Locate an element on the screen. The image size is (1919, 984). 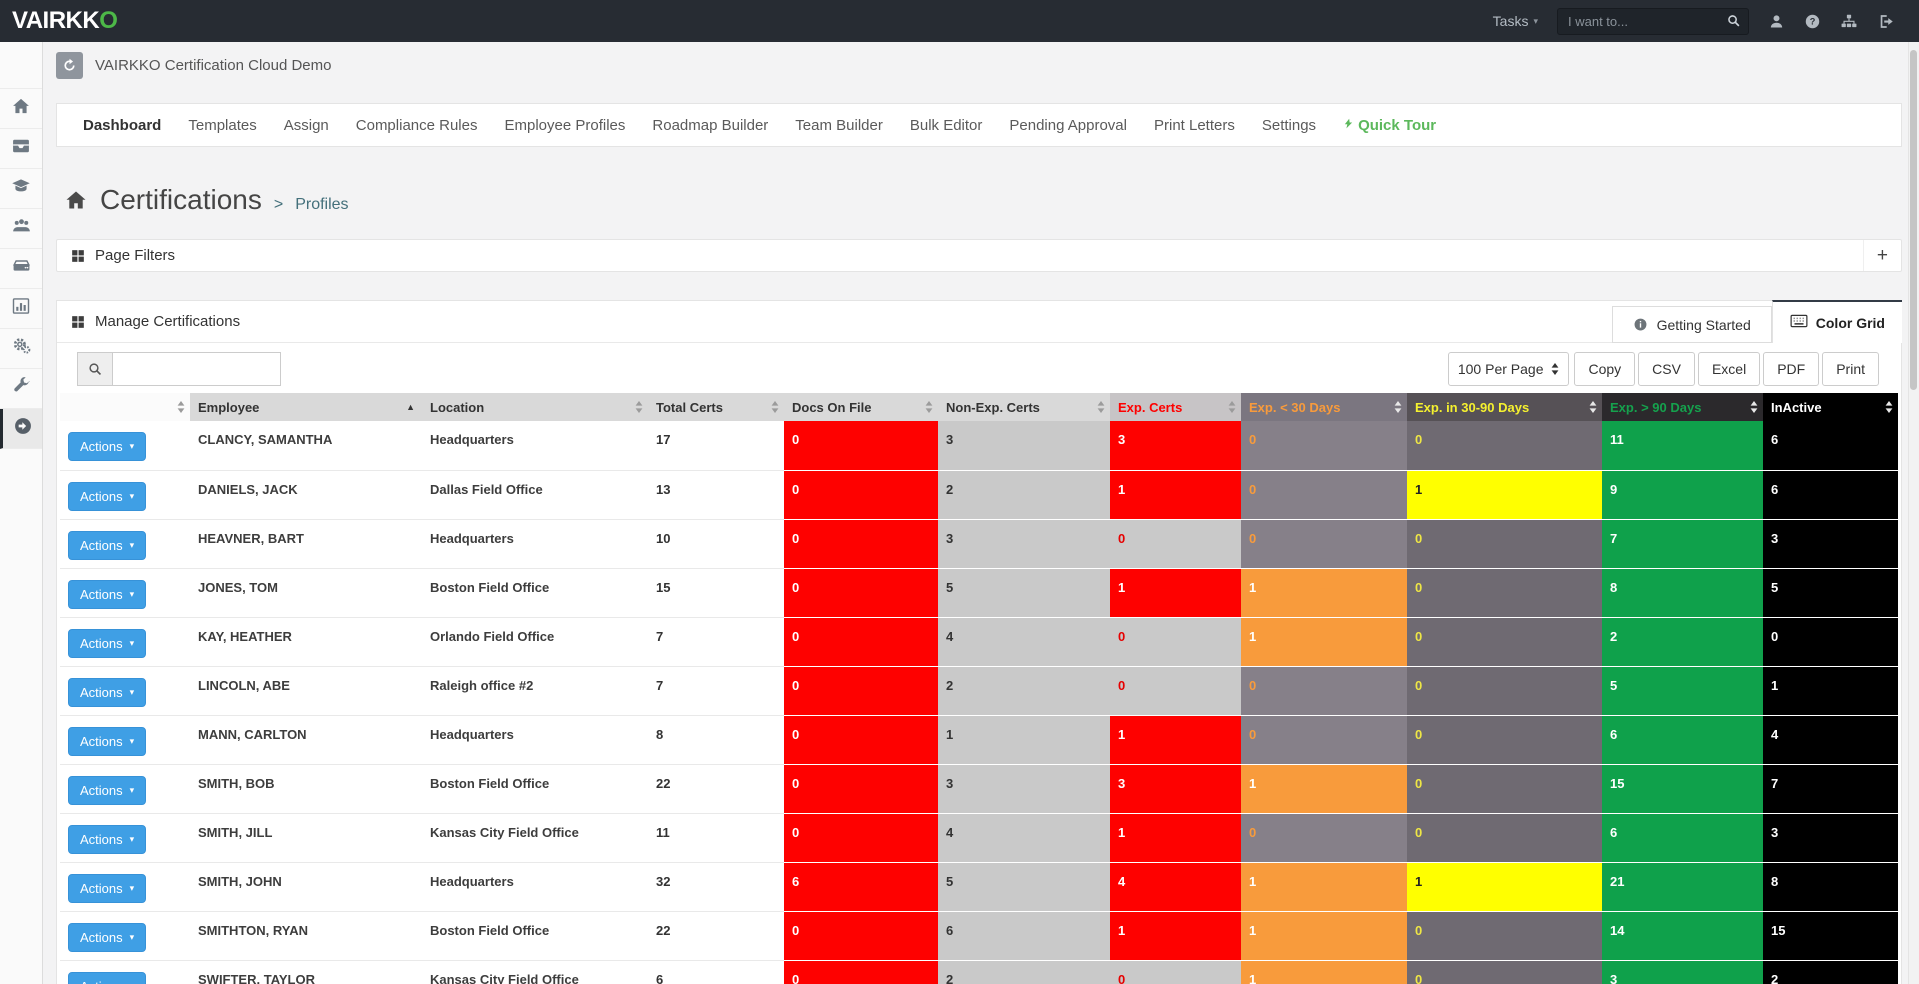
page-scrollbar is located at coordinates (1913, 513).